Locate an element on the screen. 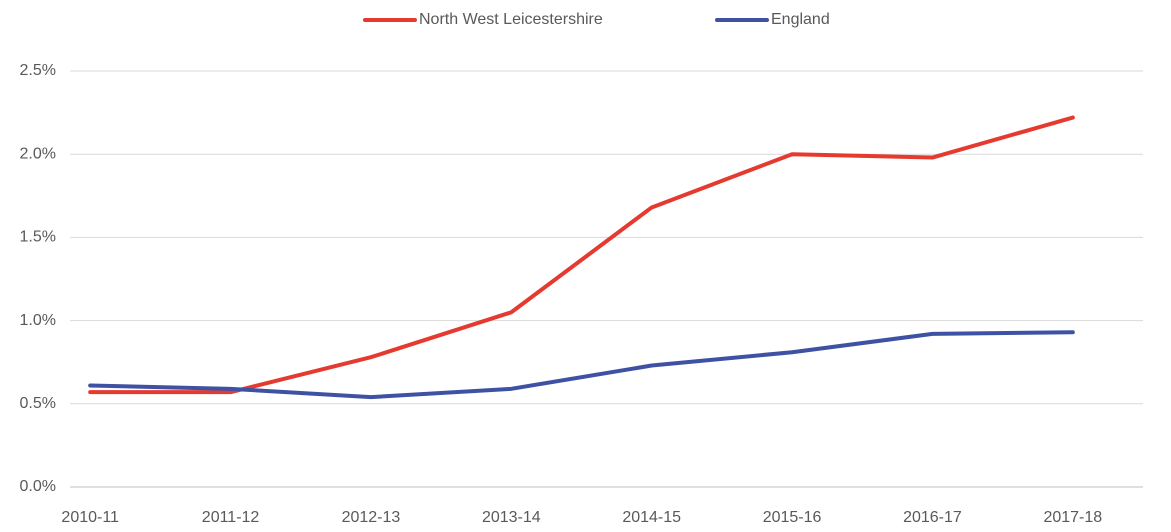  y-tick-label: 2.0% is located at coordinates (38, 153).